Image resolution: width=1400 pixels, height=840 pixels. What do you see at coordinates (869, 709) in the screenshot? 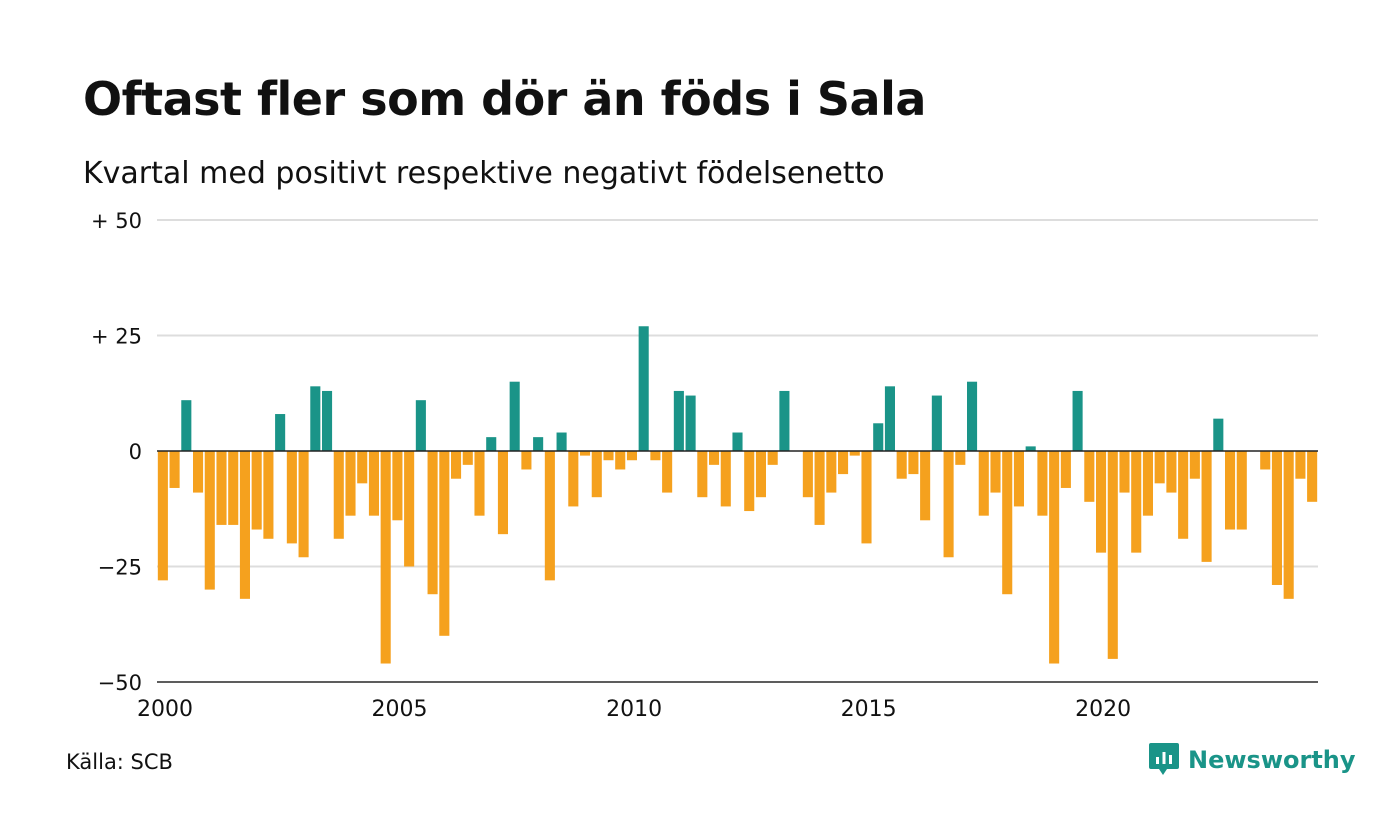
I see `x-tick-label: 2015` at bounding box center [869, 709].